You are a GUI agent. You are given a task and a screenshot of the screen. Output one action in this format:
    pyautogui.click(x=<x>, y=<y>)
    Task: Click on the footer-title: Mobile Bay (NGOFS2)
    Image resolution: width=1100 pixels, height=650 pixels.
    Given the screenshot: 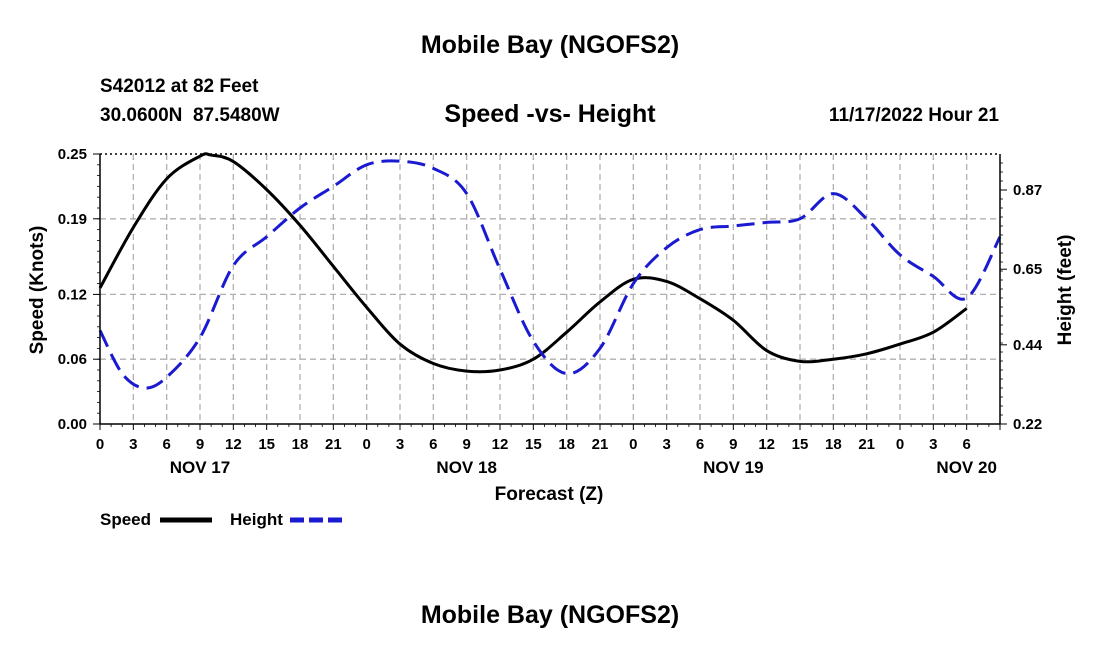 What is the action you would take?
    pyautogui.click(x=550, y=615)
    